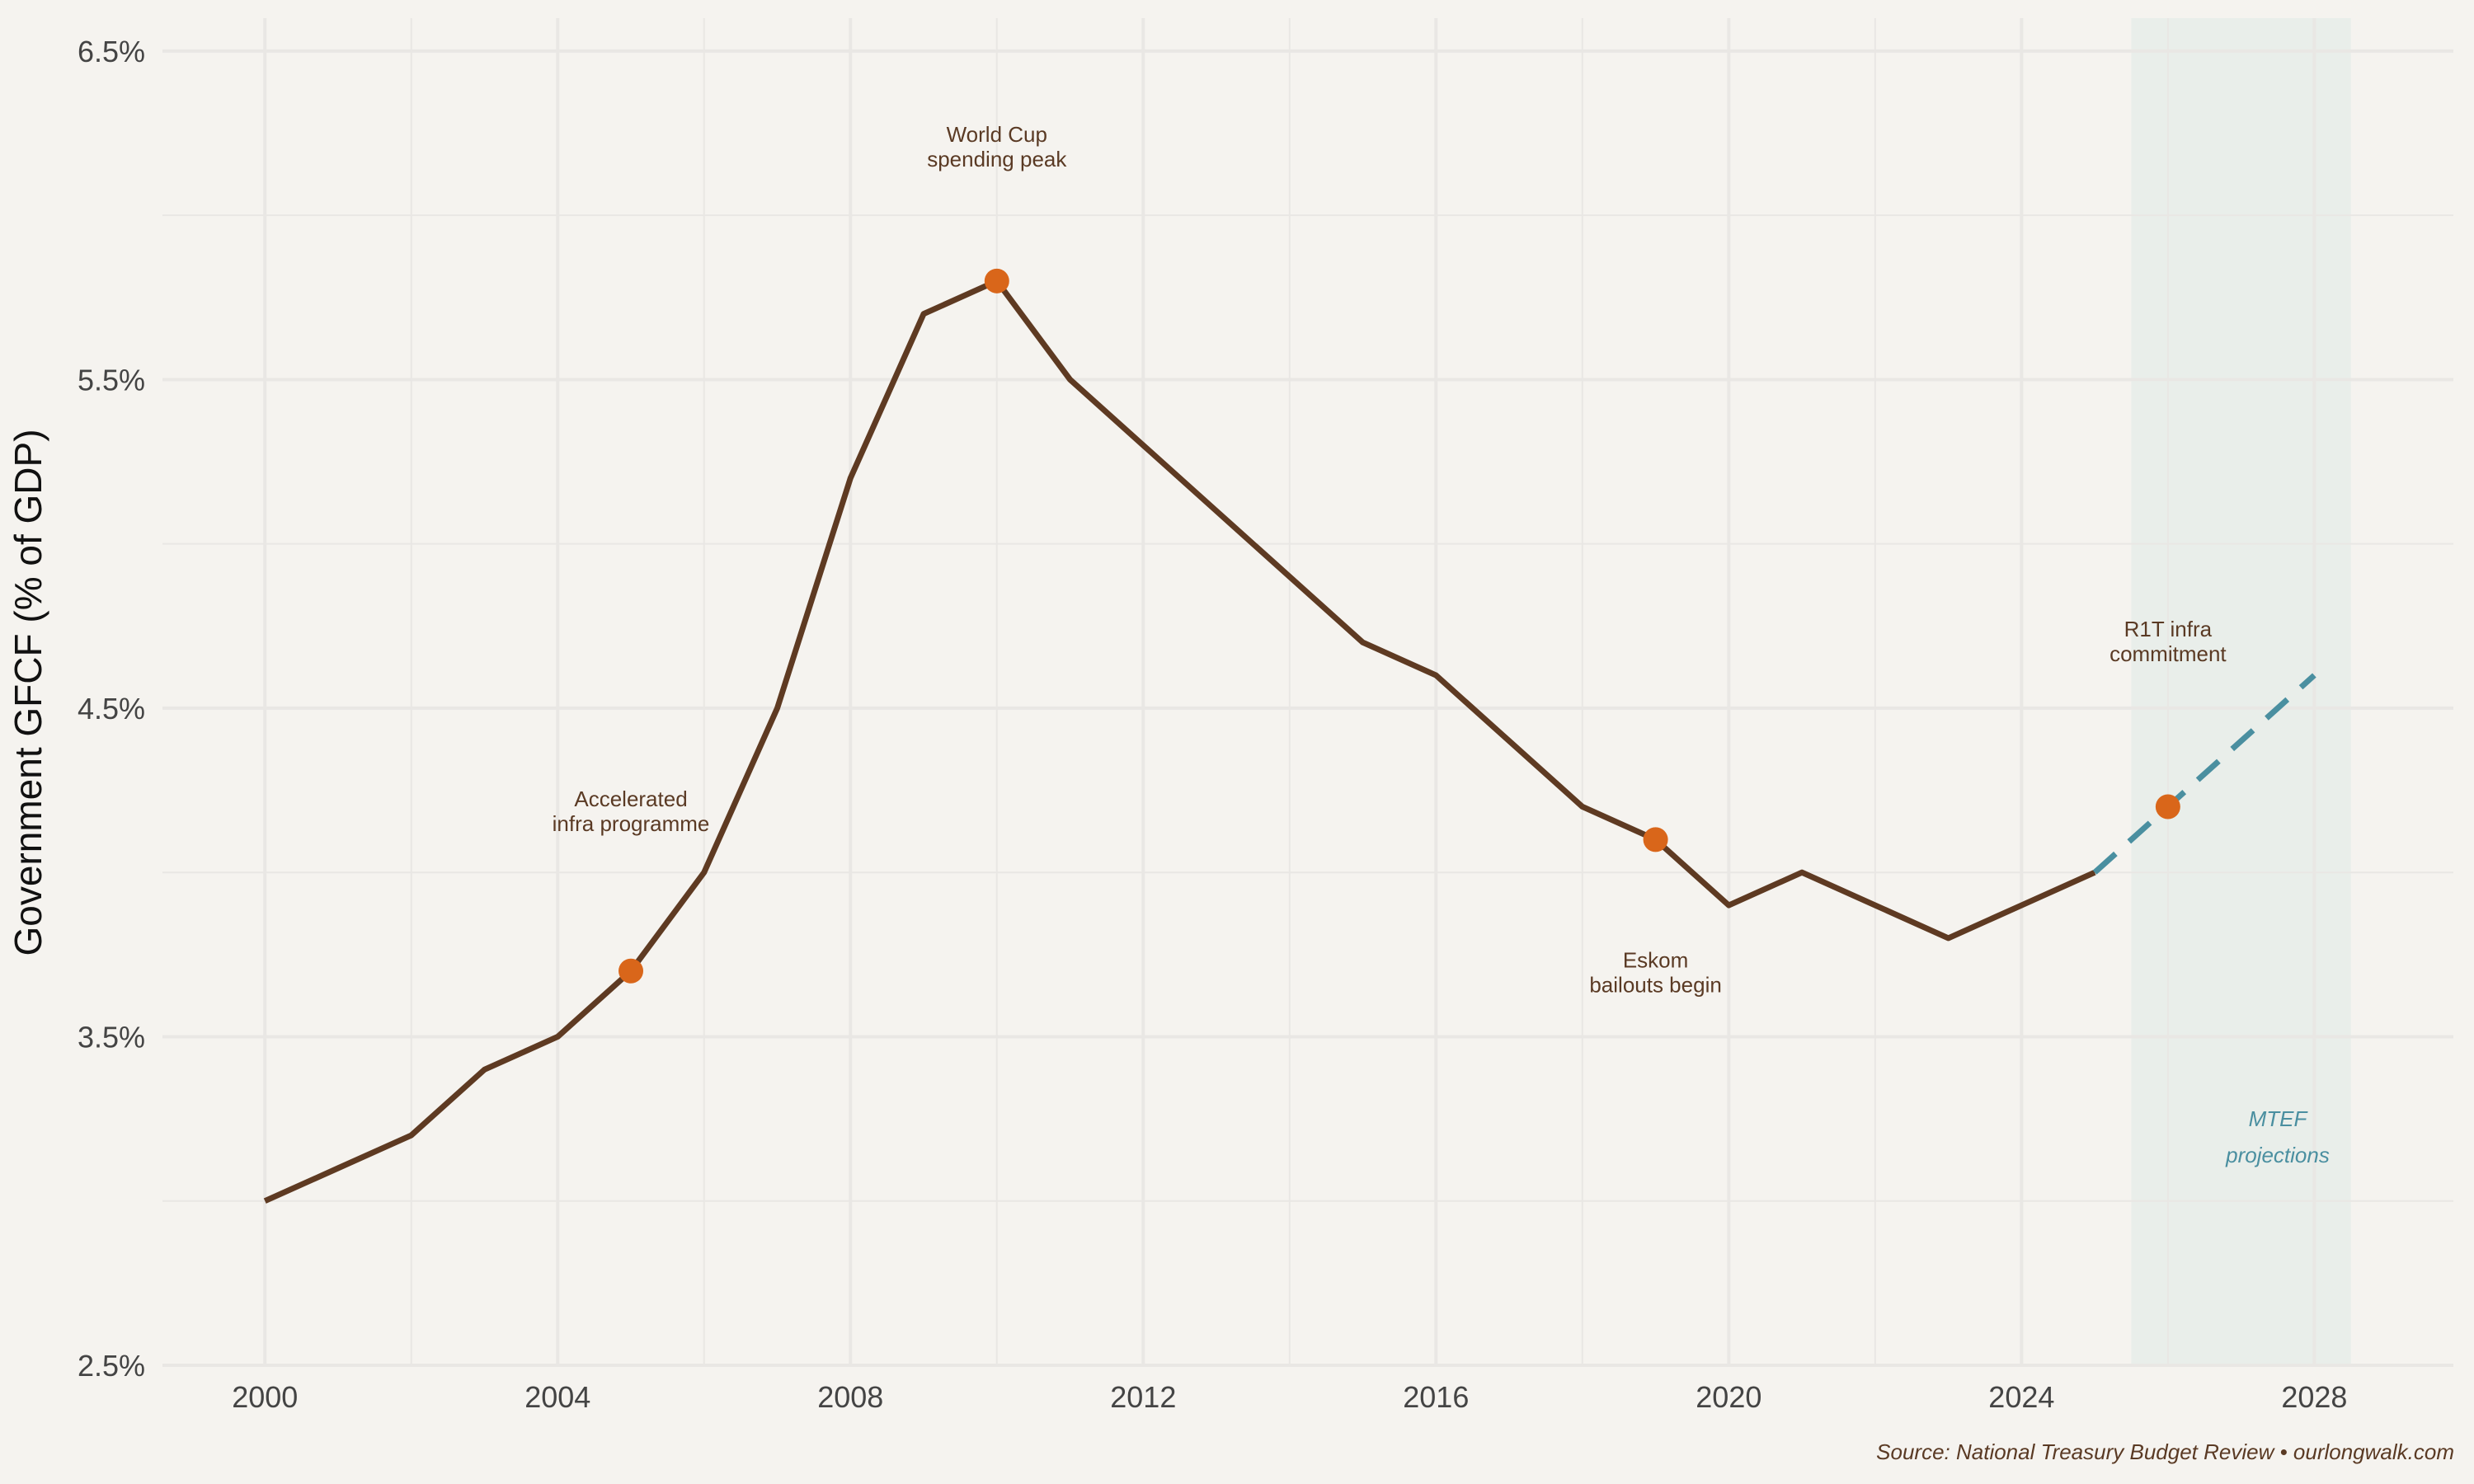 This screenshot has height=1484, width=2474. I want to click on y-tick-label: 5.5%, so click(111, 380).